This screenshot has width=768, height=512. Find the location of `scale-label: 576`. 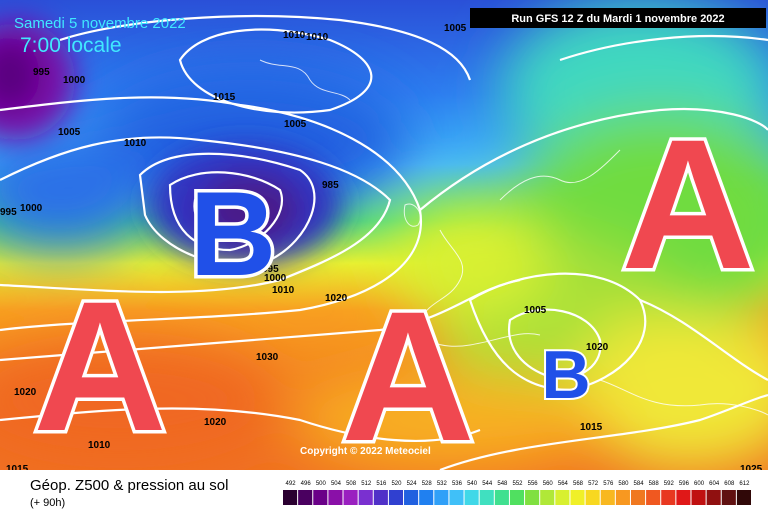

scale-label: 576 is located at coordinates (608, 484).